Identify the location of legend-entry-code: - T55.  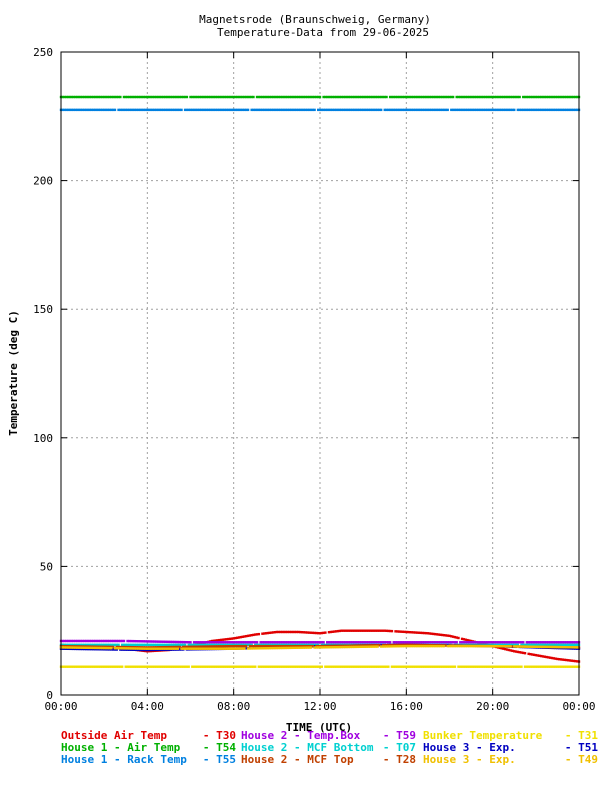
(219, 759).